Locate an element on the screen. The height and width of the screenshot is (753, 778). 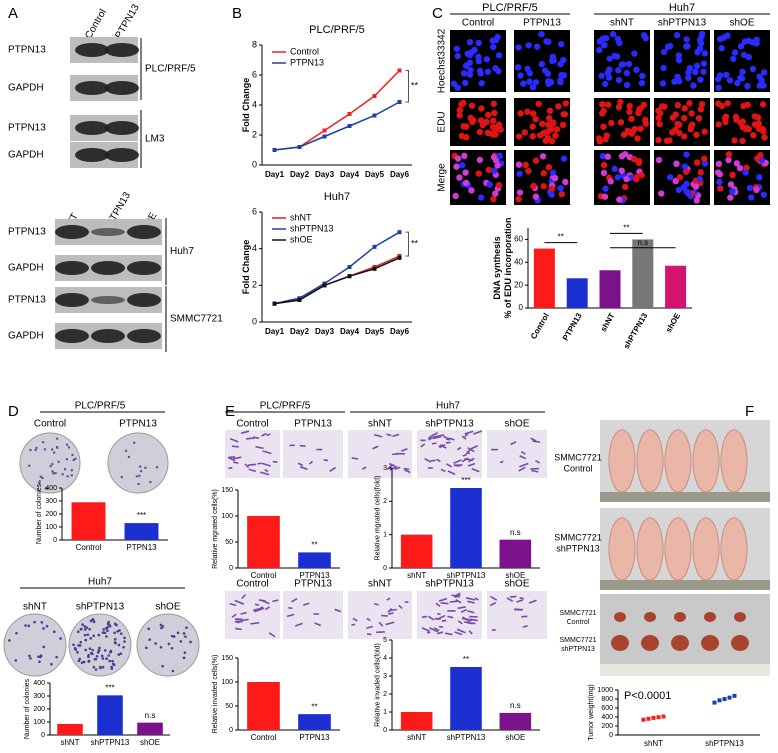
group-label: Huh7 is located at coordinates (682, 8).